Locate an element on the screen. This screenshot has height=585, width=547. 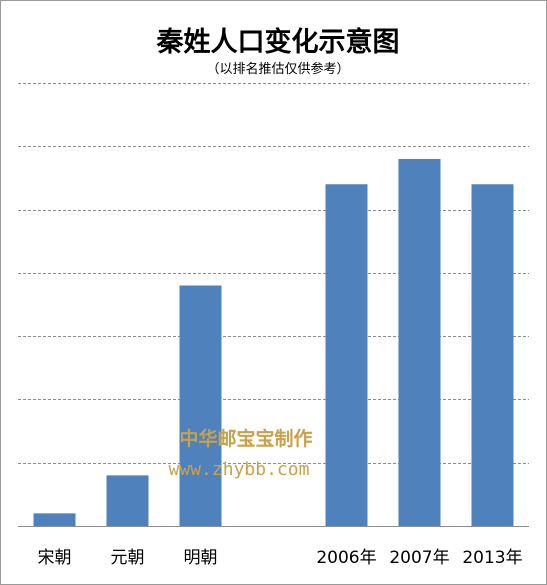
x-tick-label: 元朝 is located at coordinates (128, 558).